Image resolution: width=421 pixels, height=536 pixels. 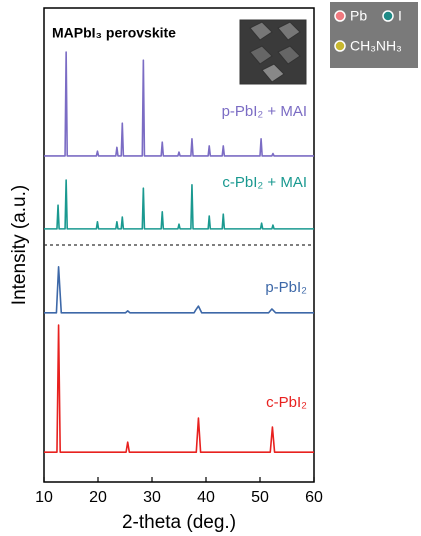 What do you see at coordinates (44, 497) in the screenshot?
I see `x-tick-label: 10` at bounding box center [44, 497].